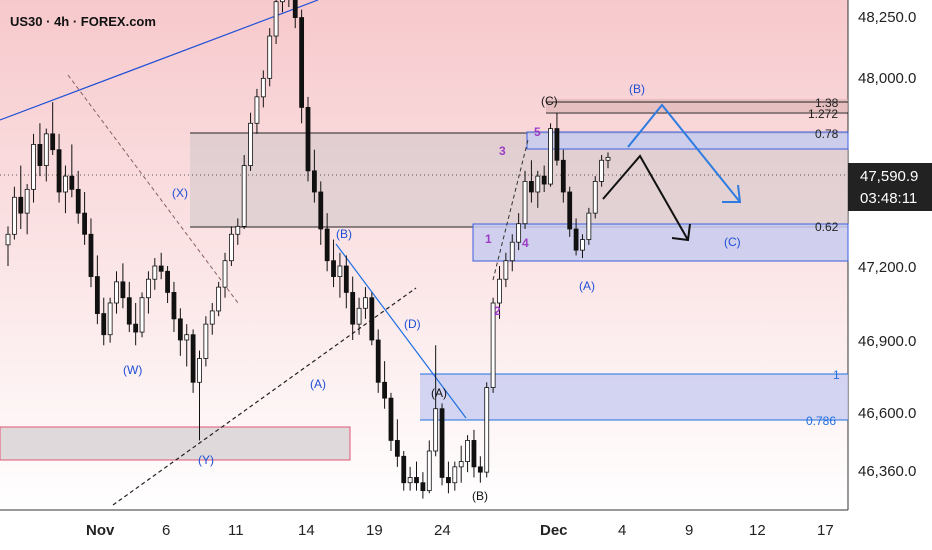 The height and width of the screenshot is (550, 932). What do you see at coordinates (660, 242) in the screenshot?
I see `demand-zone-blue` at bounding box center [660, 242].